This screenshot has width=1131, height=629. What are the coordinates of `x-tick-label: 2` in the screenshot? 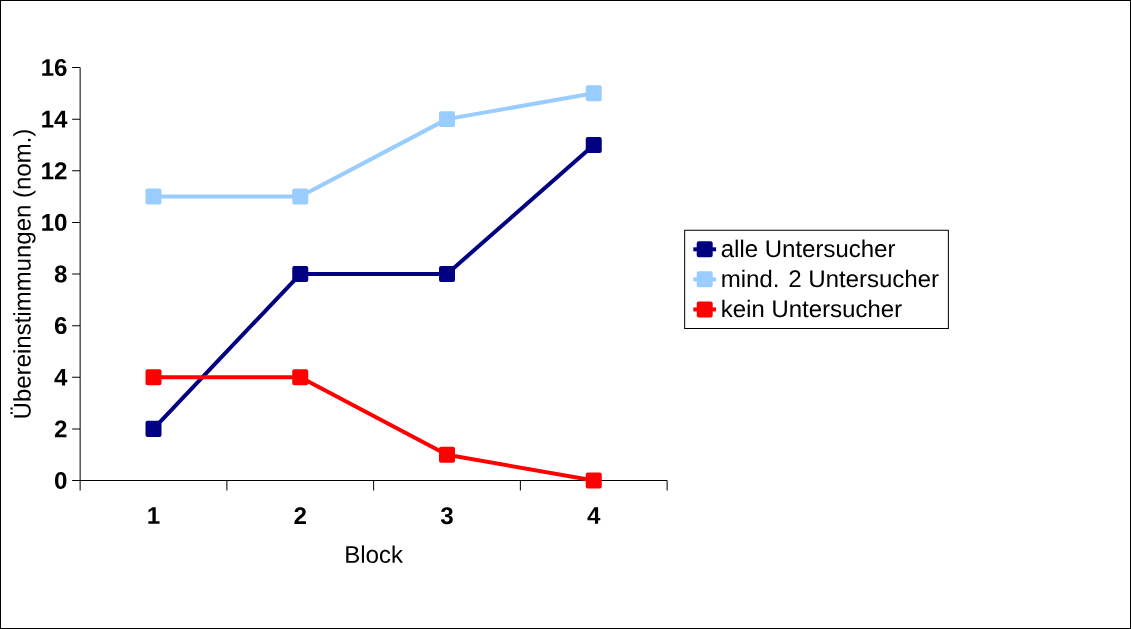 It's located at (300, 515).